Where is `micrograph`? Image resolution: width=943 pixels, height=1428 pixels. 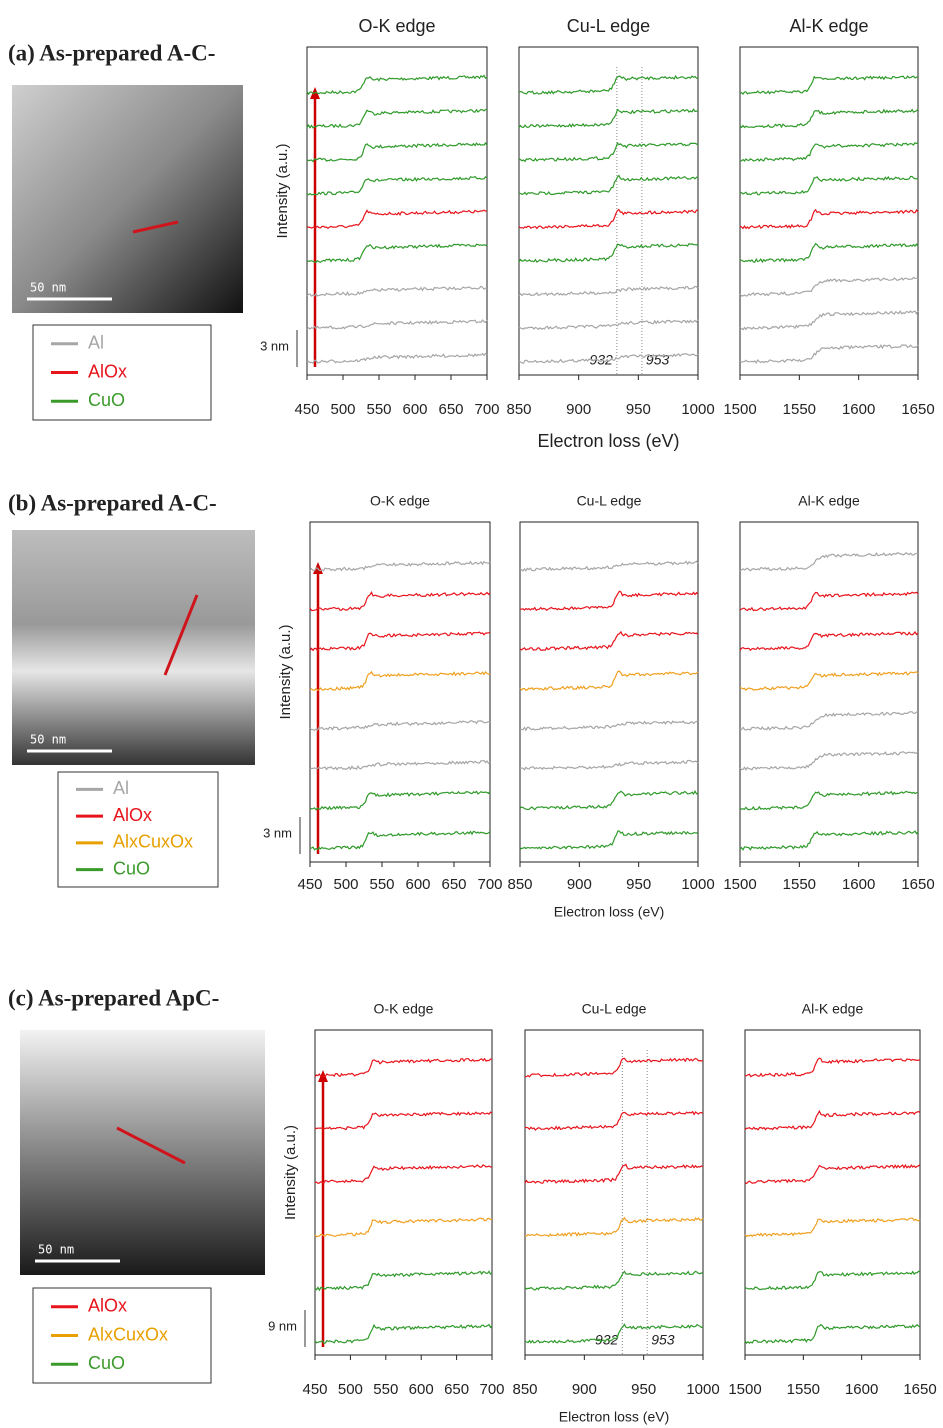
micrograph is located at coordinates (142, 1152).